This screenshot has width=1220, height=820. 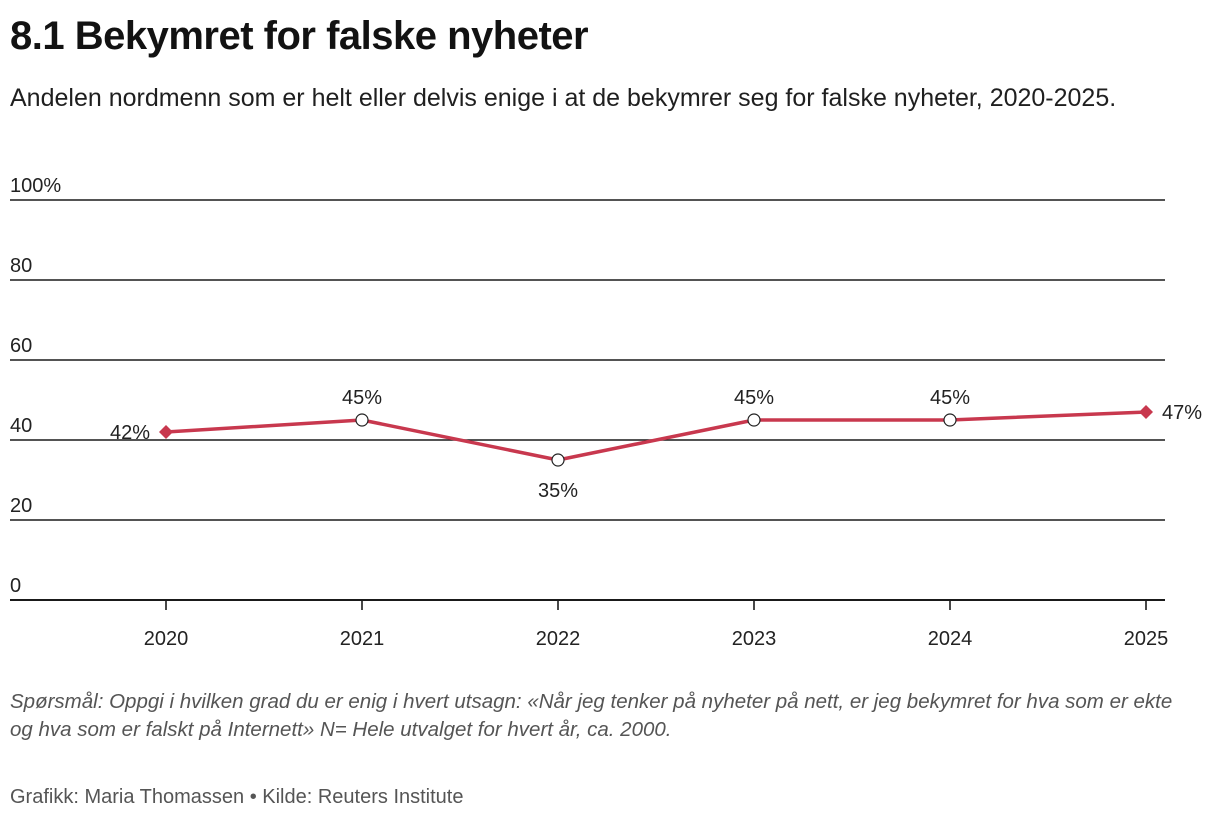 I want to click on chart-title: 8.1 Bekymret for falske nyheter, so click(x=299, y=36).